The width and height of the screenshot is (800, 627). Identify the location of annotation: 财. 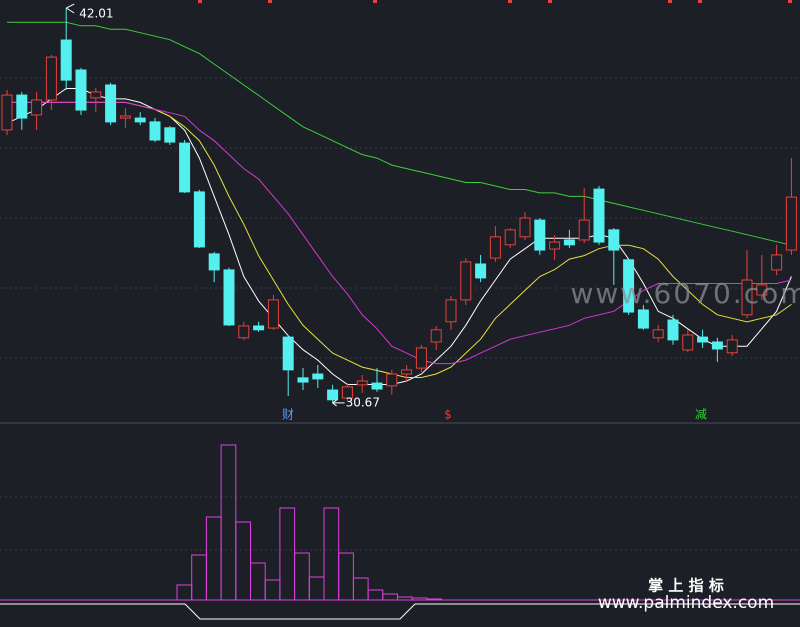
(288, 415).